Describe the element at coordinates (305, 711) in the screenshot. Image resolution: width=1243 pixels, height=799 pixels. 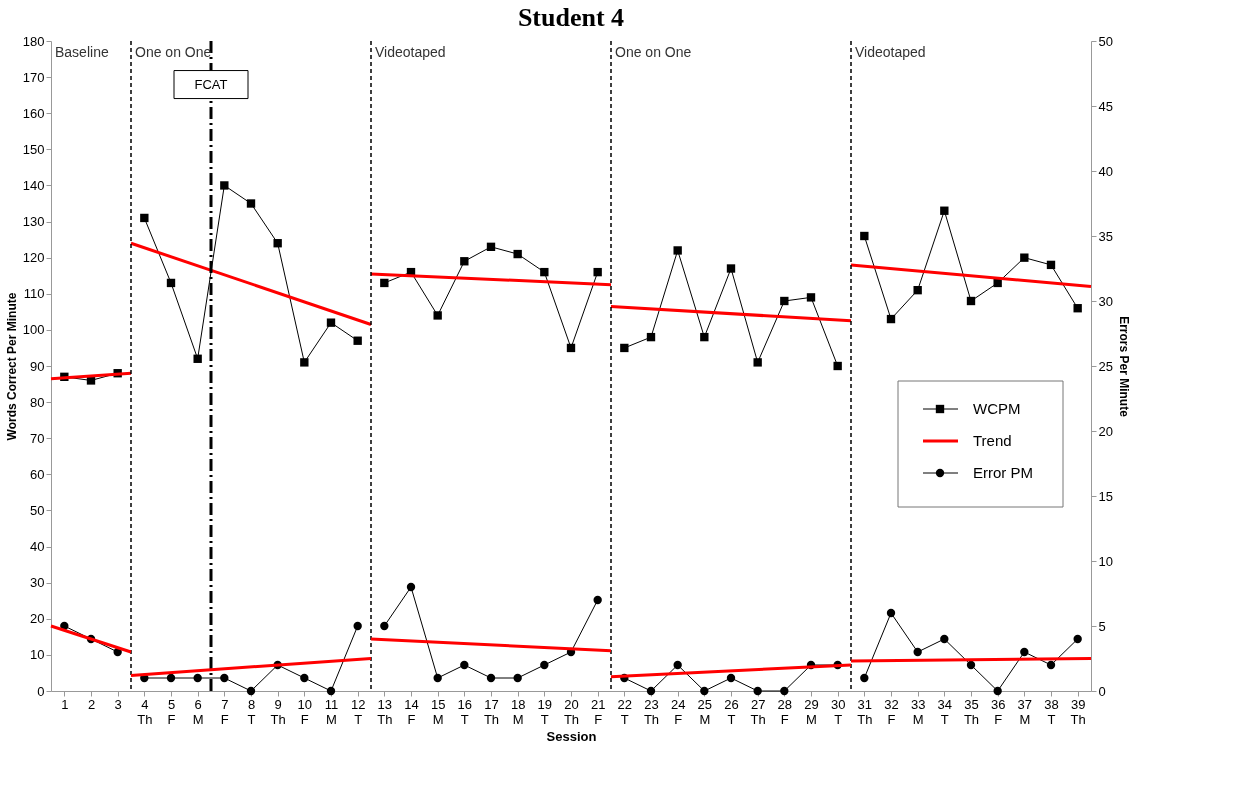
I see `x-tick-label: 10 F` at that location.